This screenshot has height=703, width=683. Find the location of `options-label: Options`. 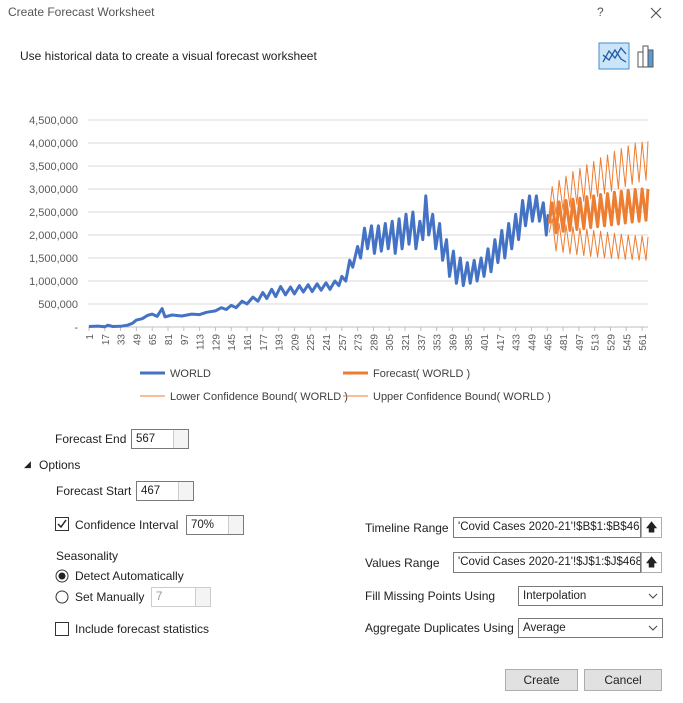

options-label: Options is located at coordinates (60, 465).